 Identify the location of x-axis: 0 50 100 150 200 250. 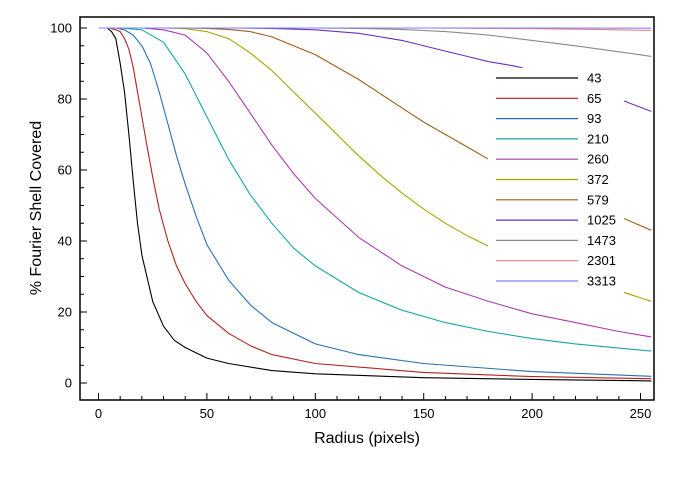
(373, 407).